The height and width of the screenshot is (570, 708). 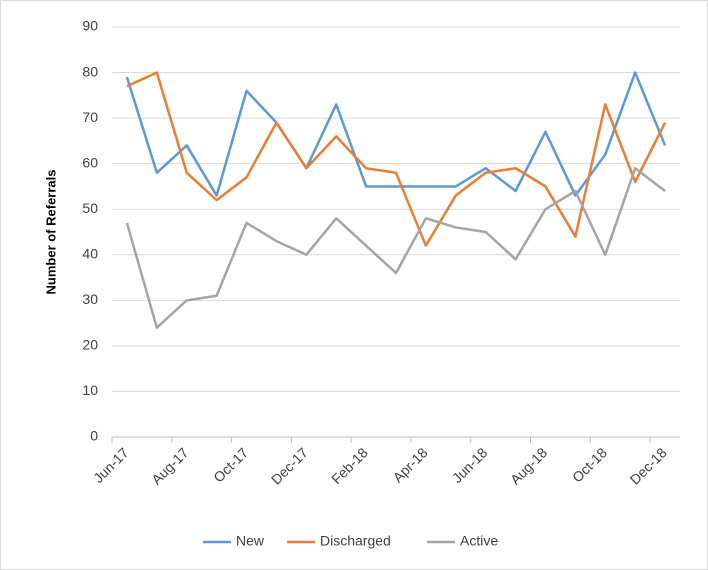 What do you see at coordinates (90, 162) in the screenshot?
I see `y-tick-label: 60` at bounding box center [90, 162].